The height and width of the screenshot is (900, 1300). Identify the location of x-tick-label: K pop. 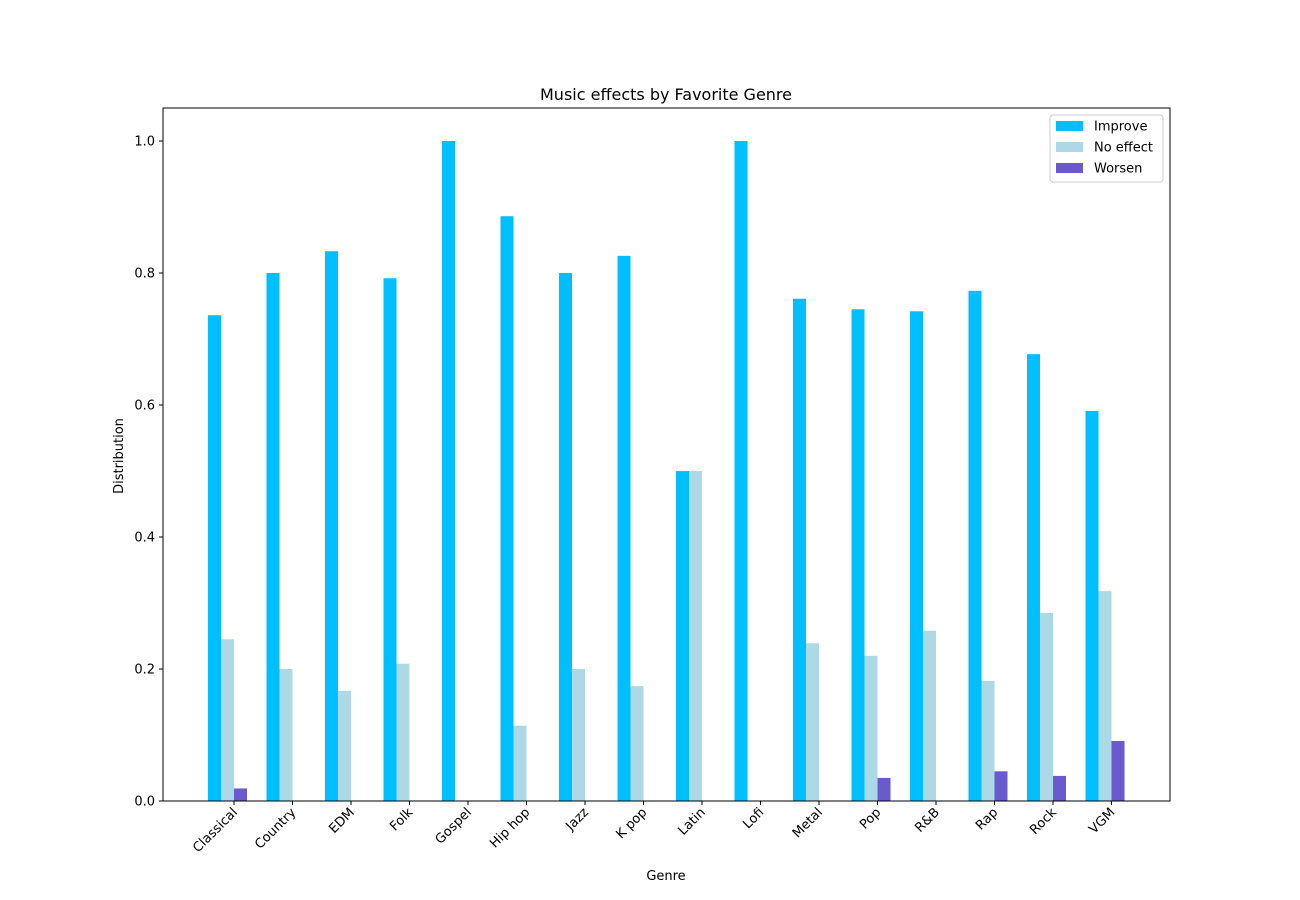
(631, 823).